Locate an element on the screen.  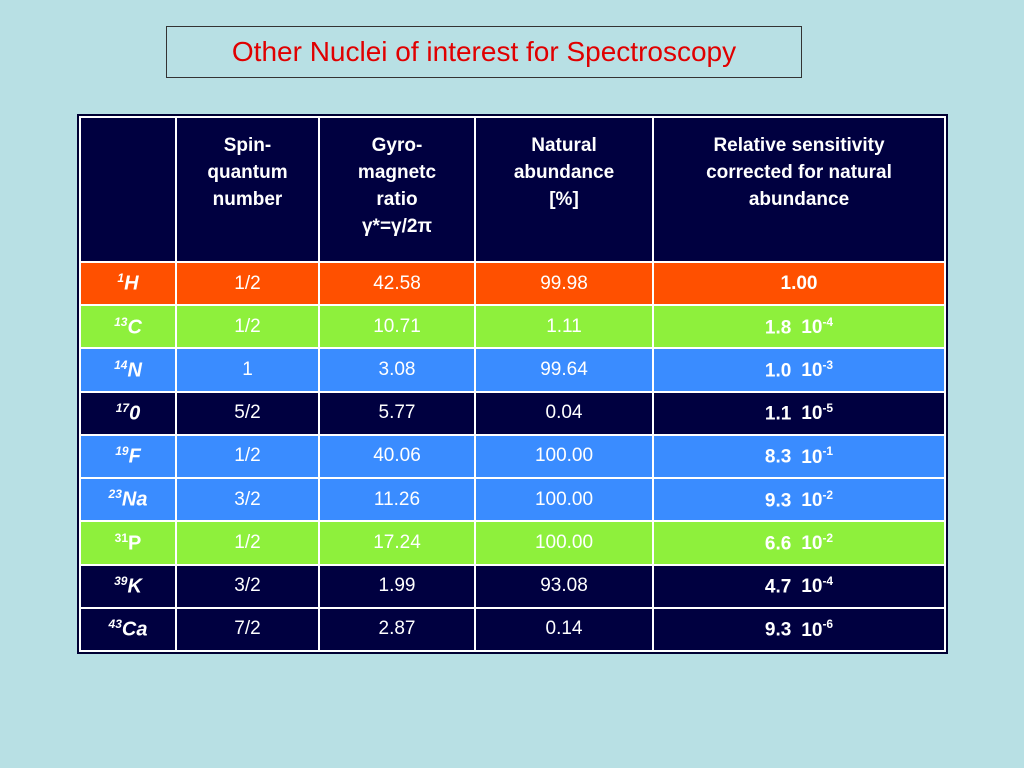
sensitivity-cell: 1.00 is located at coordinates (799, 283).